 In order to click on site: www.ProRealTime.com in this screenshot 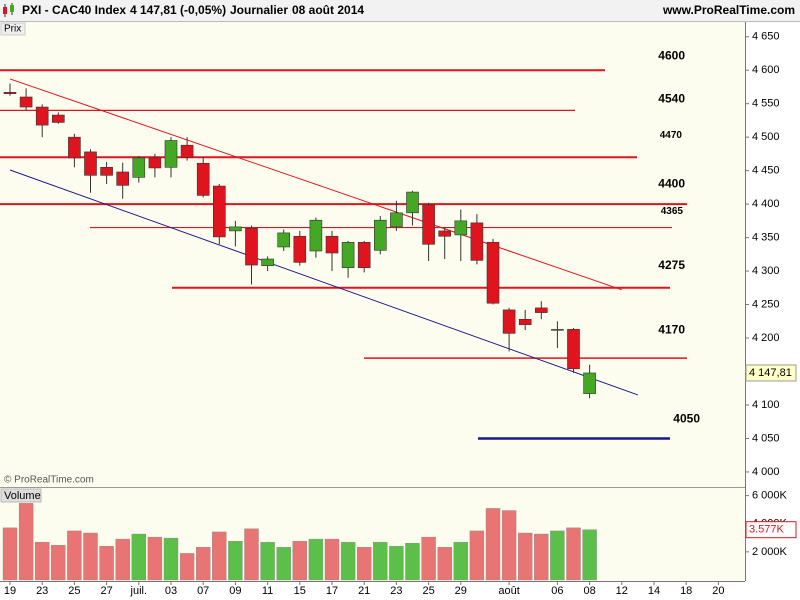, I will do `click(728, 10)`.